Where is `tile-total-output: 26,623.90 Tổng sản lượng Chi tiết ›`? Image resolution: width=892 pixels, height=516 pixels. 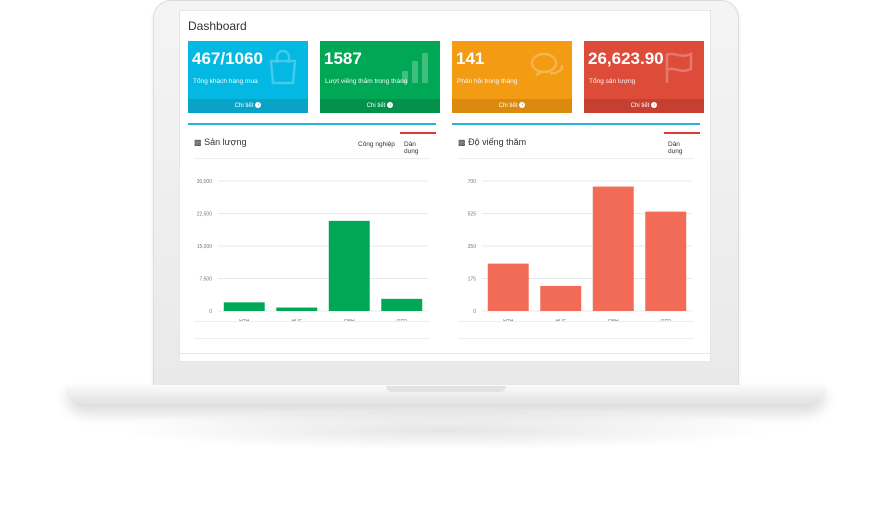
tile-total-output: 26,623.90 Tổng sản lượng Chi tiết › is located at coordinates (644, 77).